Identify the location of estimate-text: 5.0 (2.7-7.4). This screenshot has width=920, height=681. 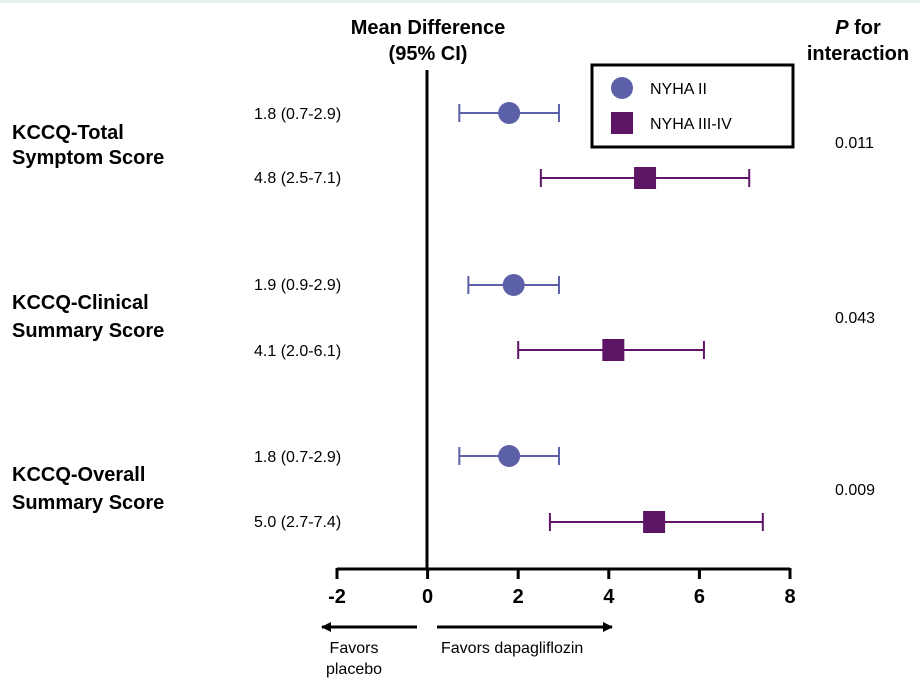
(297, 522).